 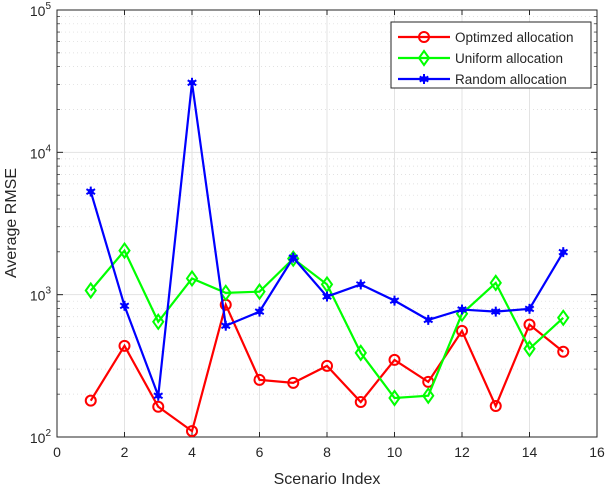 What do you see at coordinates (395, 452) in the screenshot?
I see `x-tick-label: 10` at bounding box center [395, 452].